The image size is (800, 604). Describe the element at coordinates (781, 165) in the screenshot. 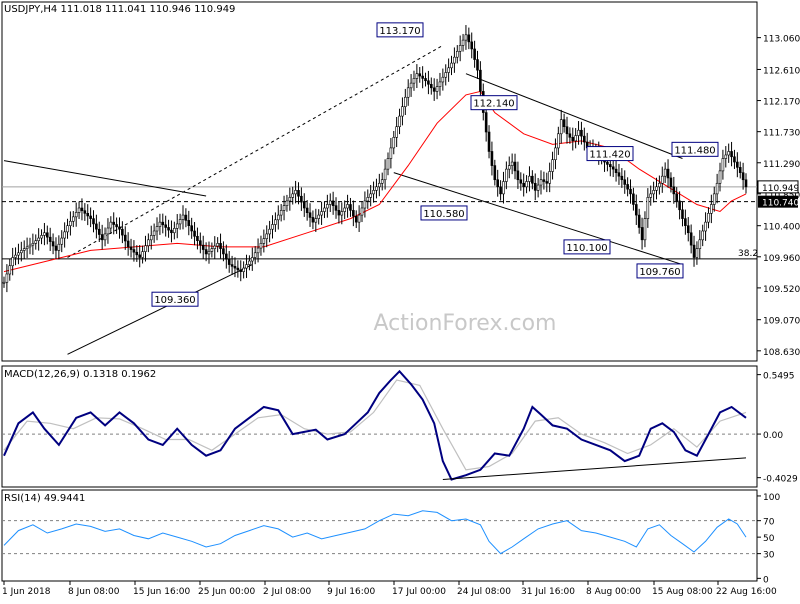

I see `price-axis-label: 111.290` at that location.